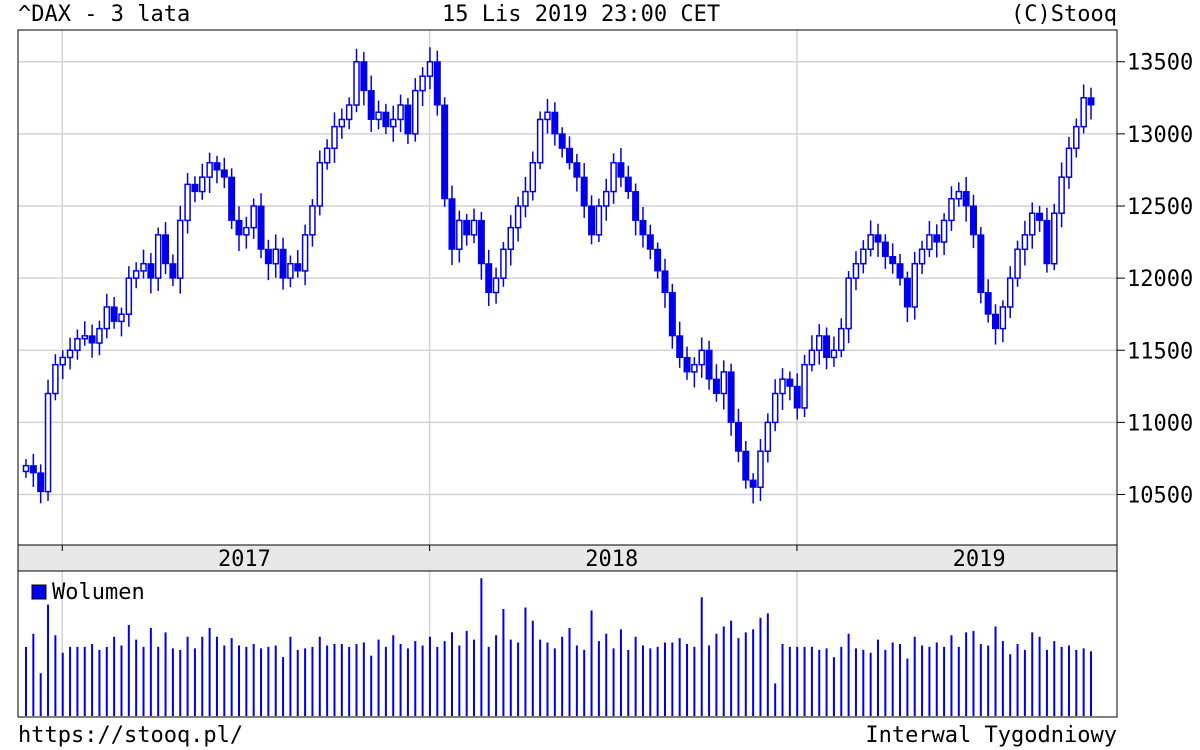  I want to click on footer-site-link: https://stooq.pl/, so click(131, 735).